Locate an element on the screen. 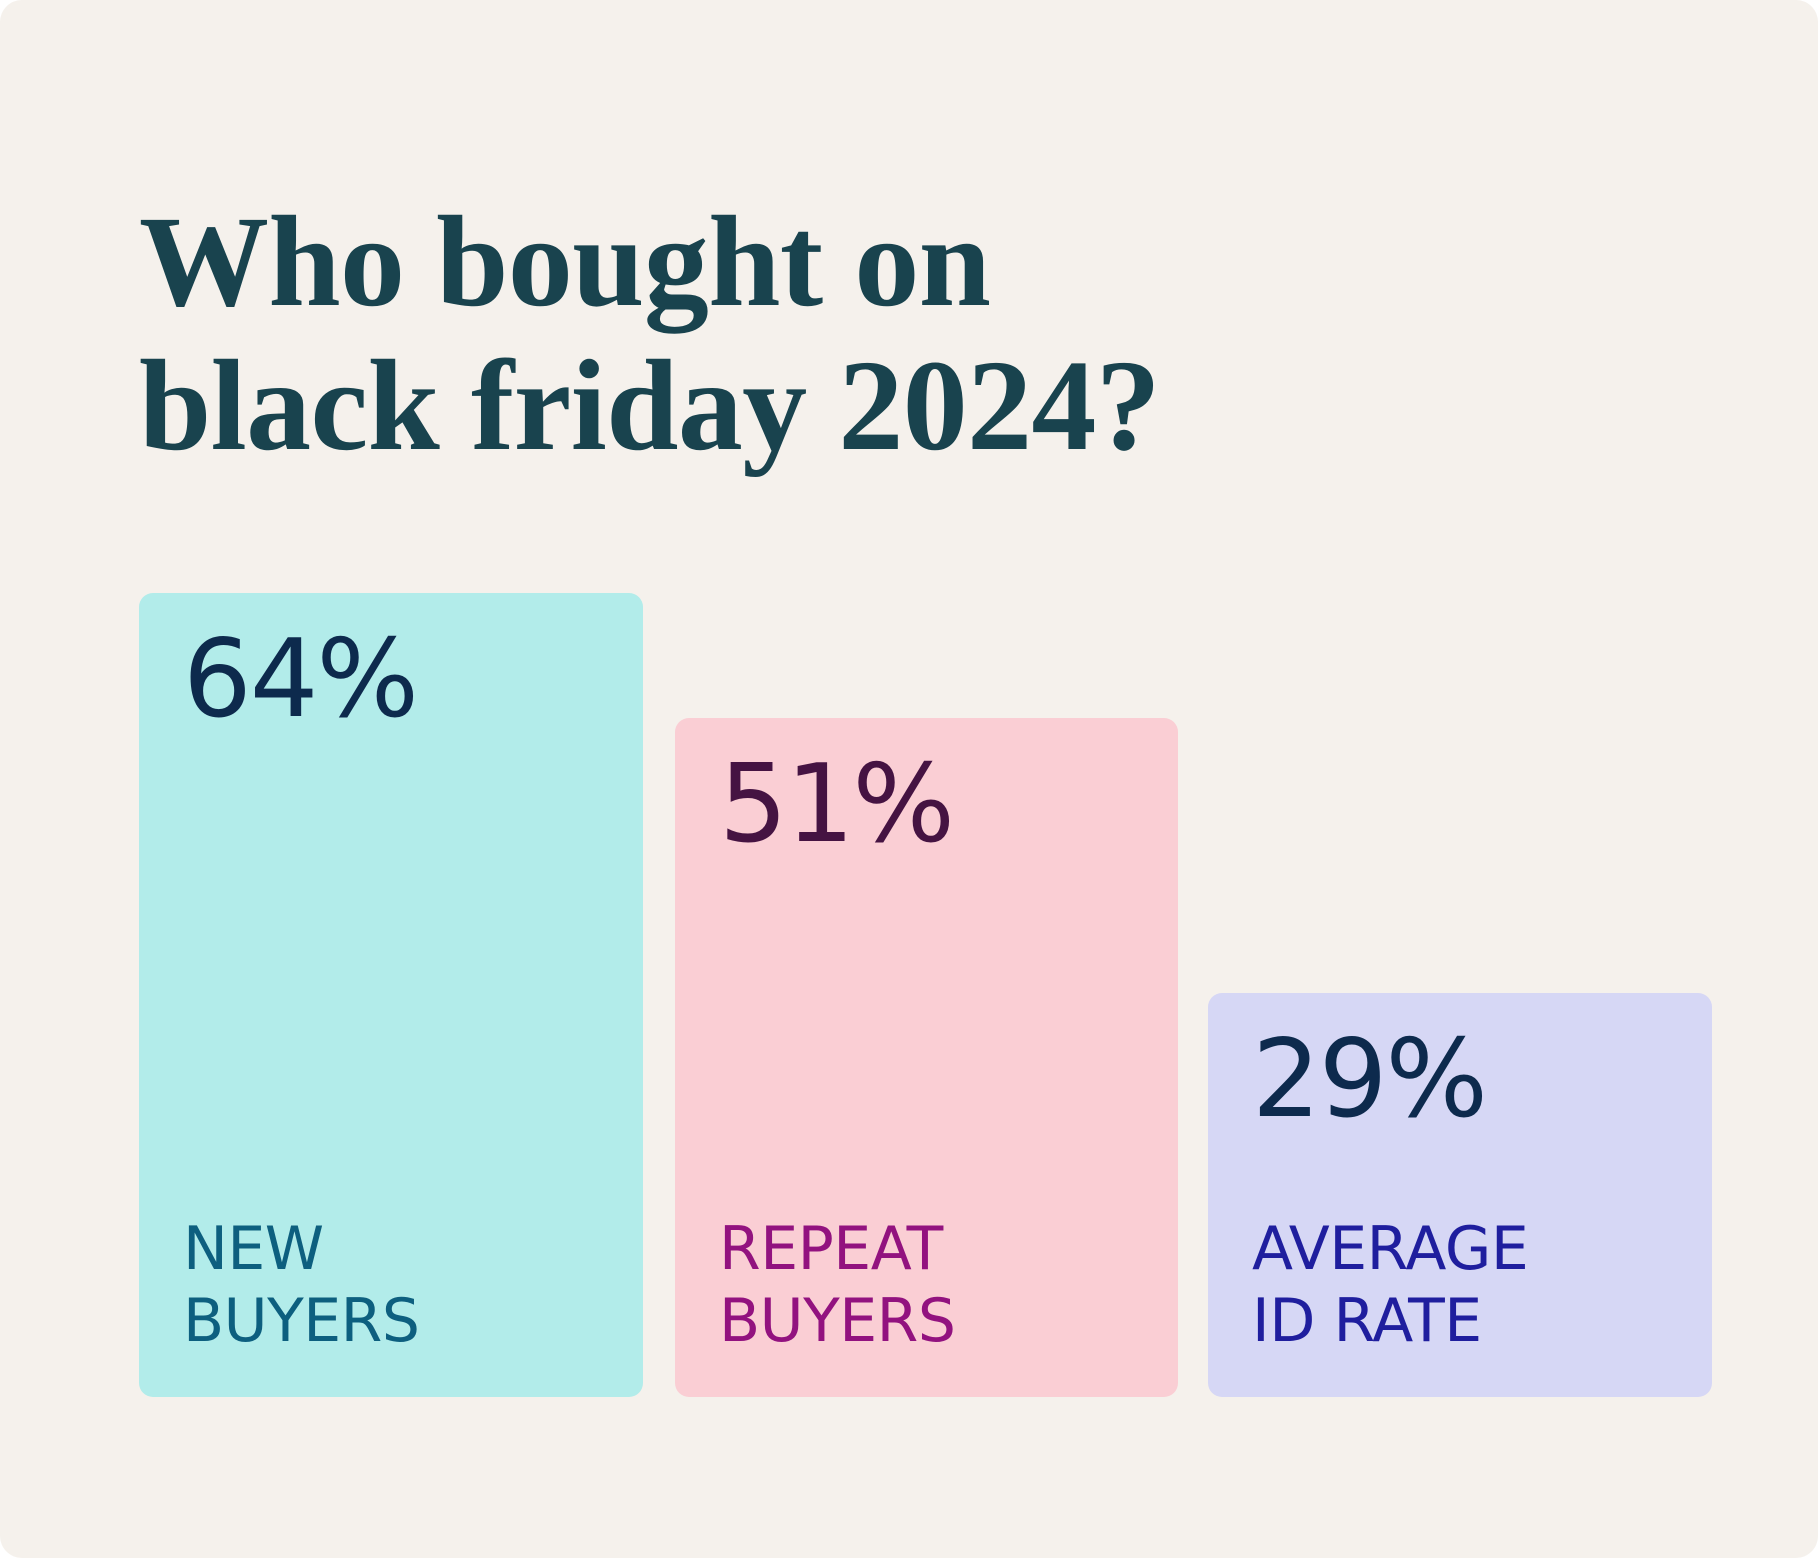 This screenshot has height=1558, width=1818. bar-repeat-buyers-value: 51% is located at coordinates (837, 804).